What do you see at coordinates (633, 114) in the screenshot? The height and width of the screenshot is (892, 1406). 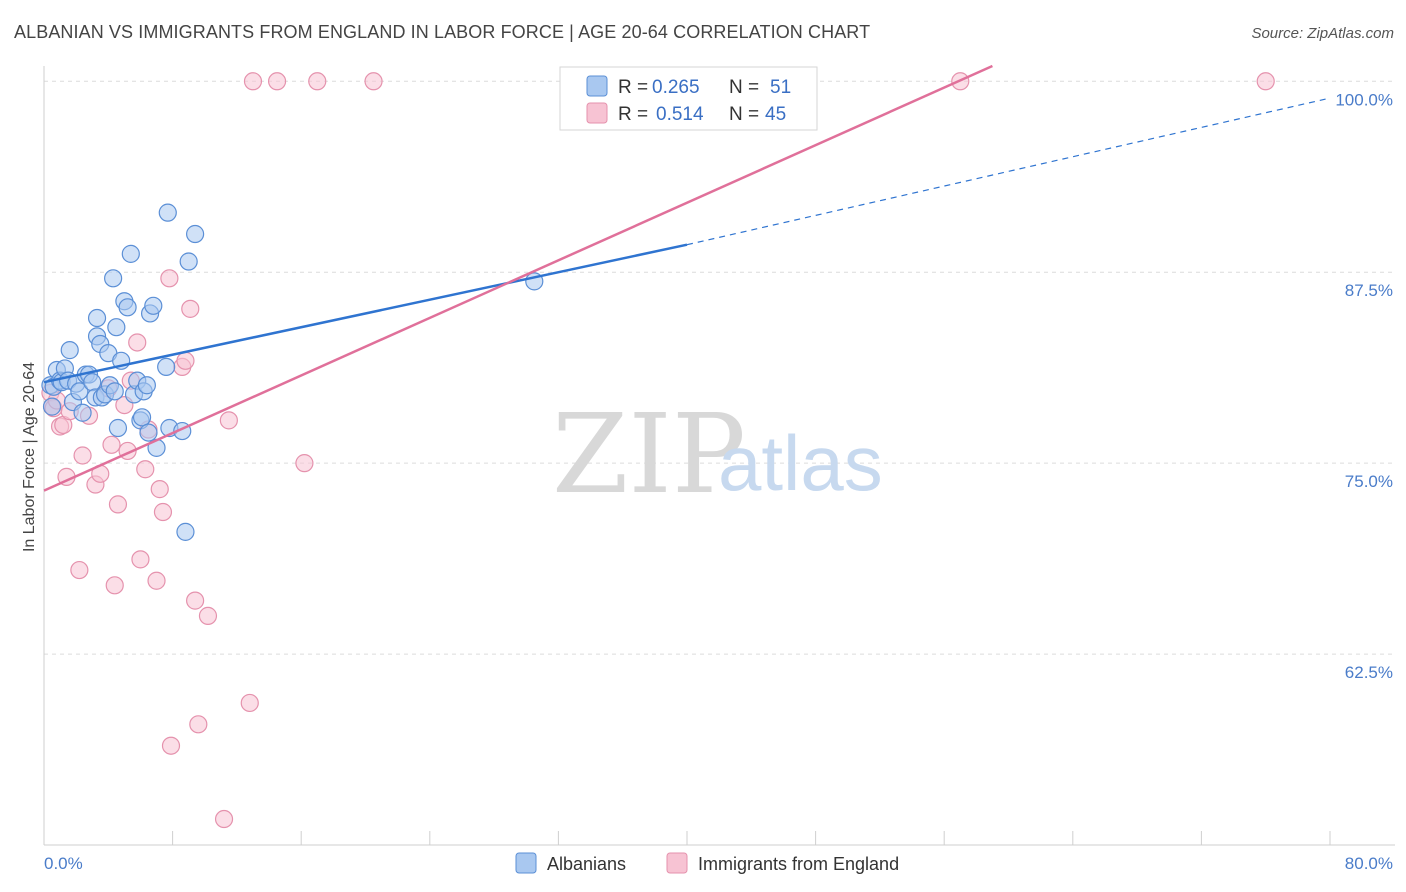 I see `legend-r-label-2: R =` at bounding box center [633, 114].